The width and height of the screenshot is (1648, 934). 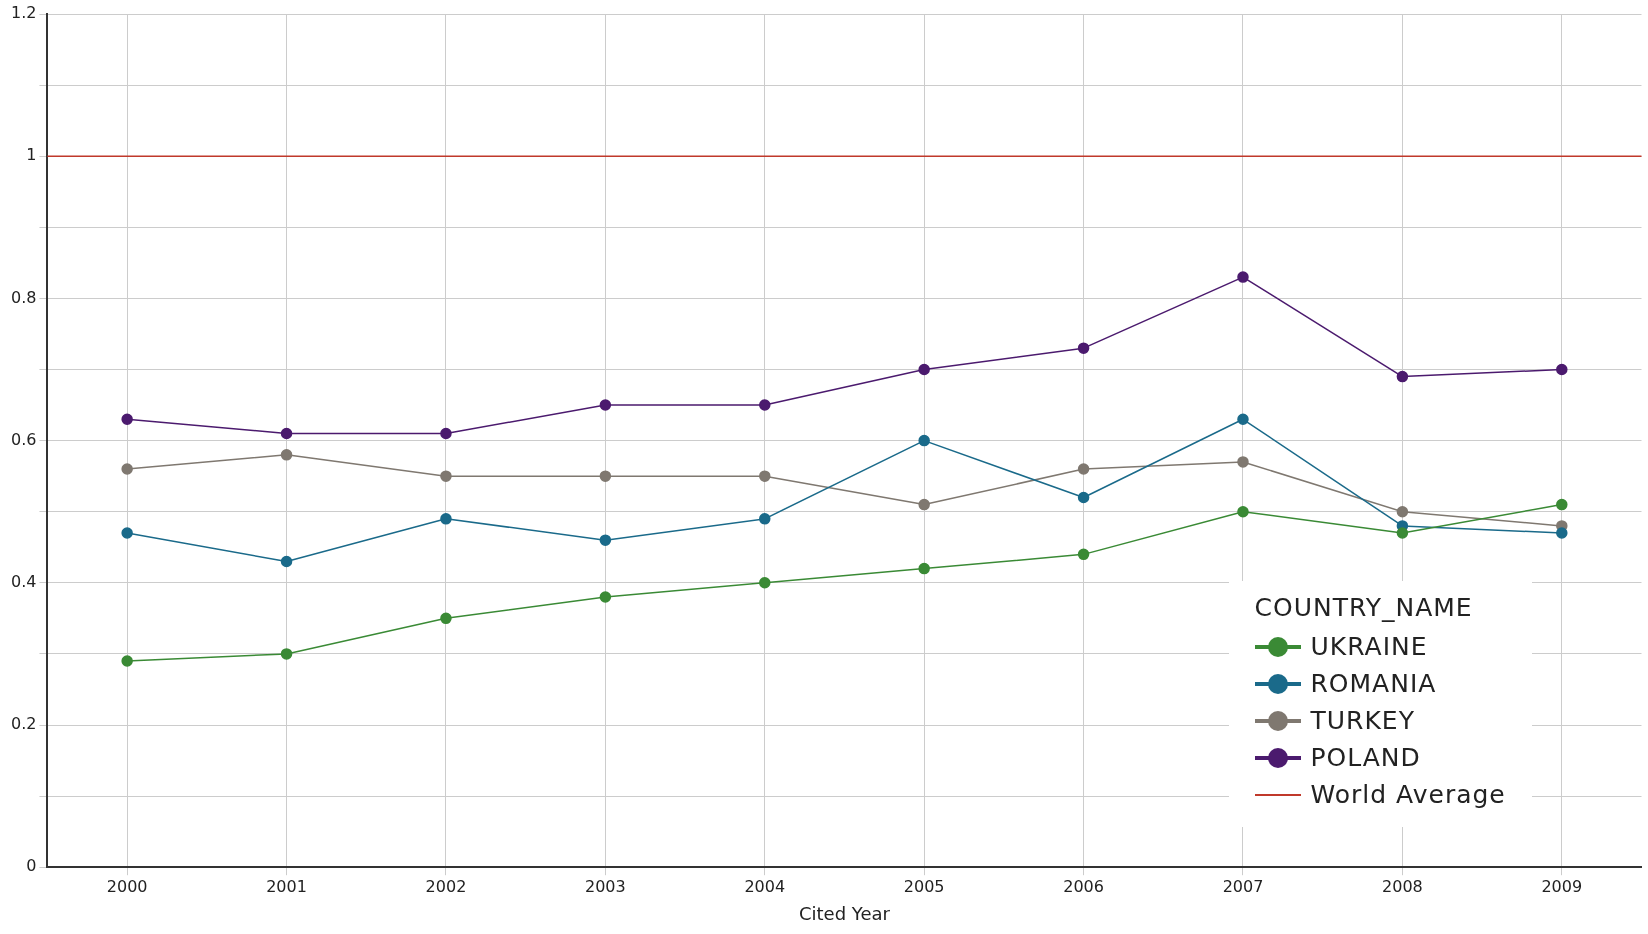 What do you see at coordinates (765, 886) in the screenshot?
I see `x-tick-label: 2004` at bounding box center [765, 886].